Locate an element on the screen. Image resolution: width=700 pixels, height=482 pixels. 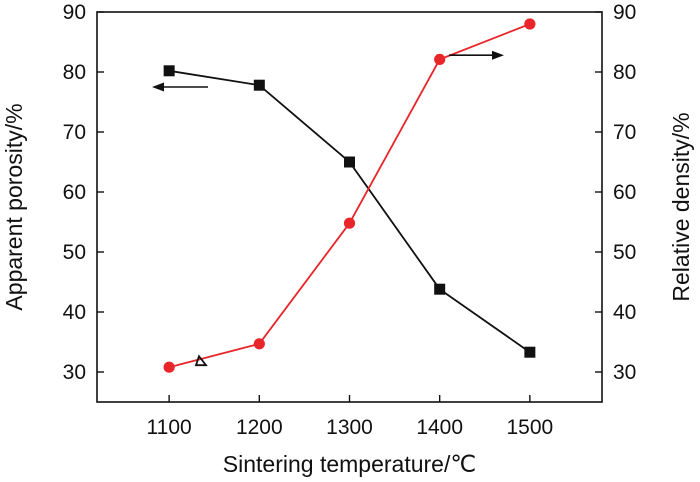
y2-tick-label: 70 is located at coordinates (624, 132).